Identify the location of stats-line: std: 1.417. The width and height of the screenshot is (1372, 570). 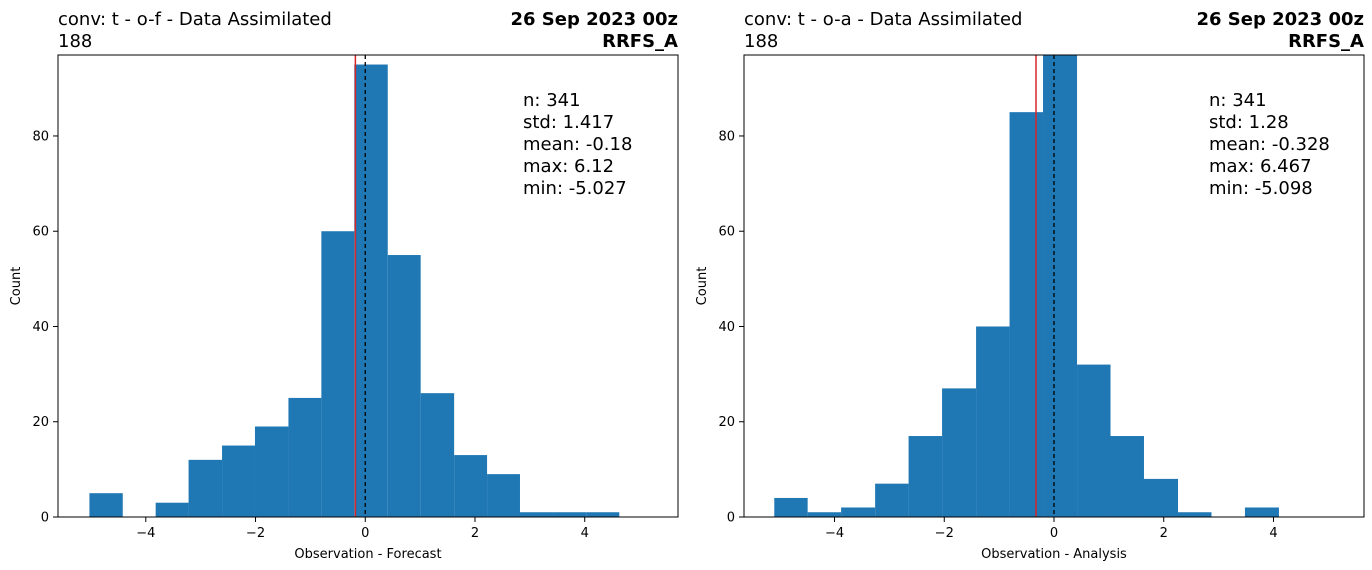
(568, 122).